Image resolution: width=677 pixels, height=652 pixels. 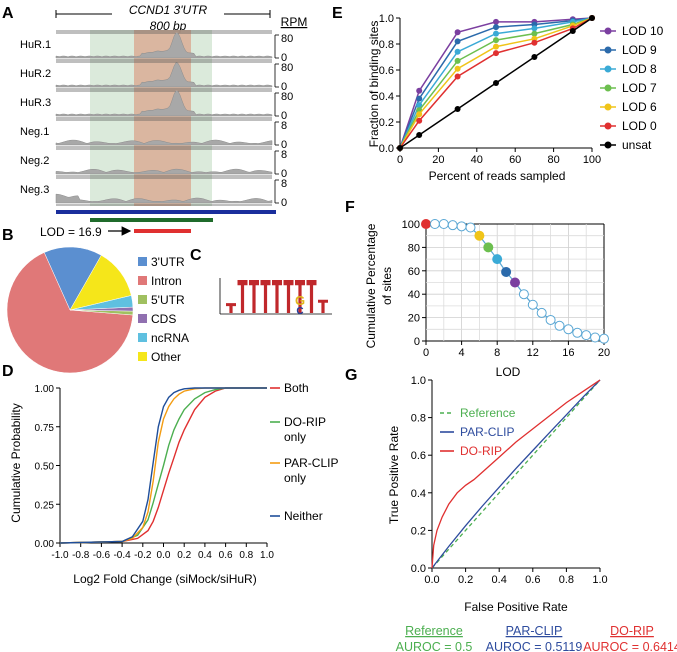 What do you see at coordinates (632, 631) in the screenshot?
I see `auroc-name: DO-RIP` at bounding box center [632, 631].